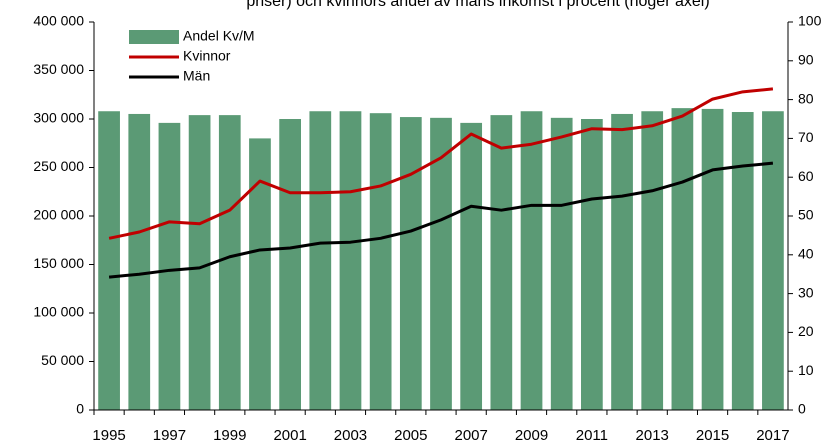  I want to click on y-tick-label: 300 000, so click(58, 118).